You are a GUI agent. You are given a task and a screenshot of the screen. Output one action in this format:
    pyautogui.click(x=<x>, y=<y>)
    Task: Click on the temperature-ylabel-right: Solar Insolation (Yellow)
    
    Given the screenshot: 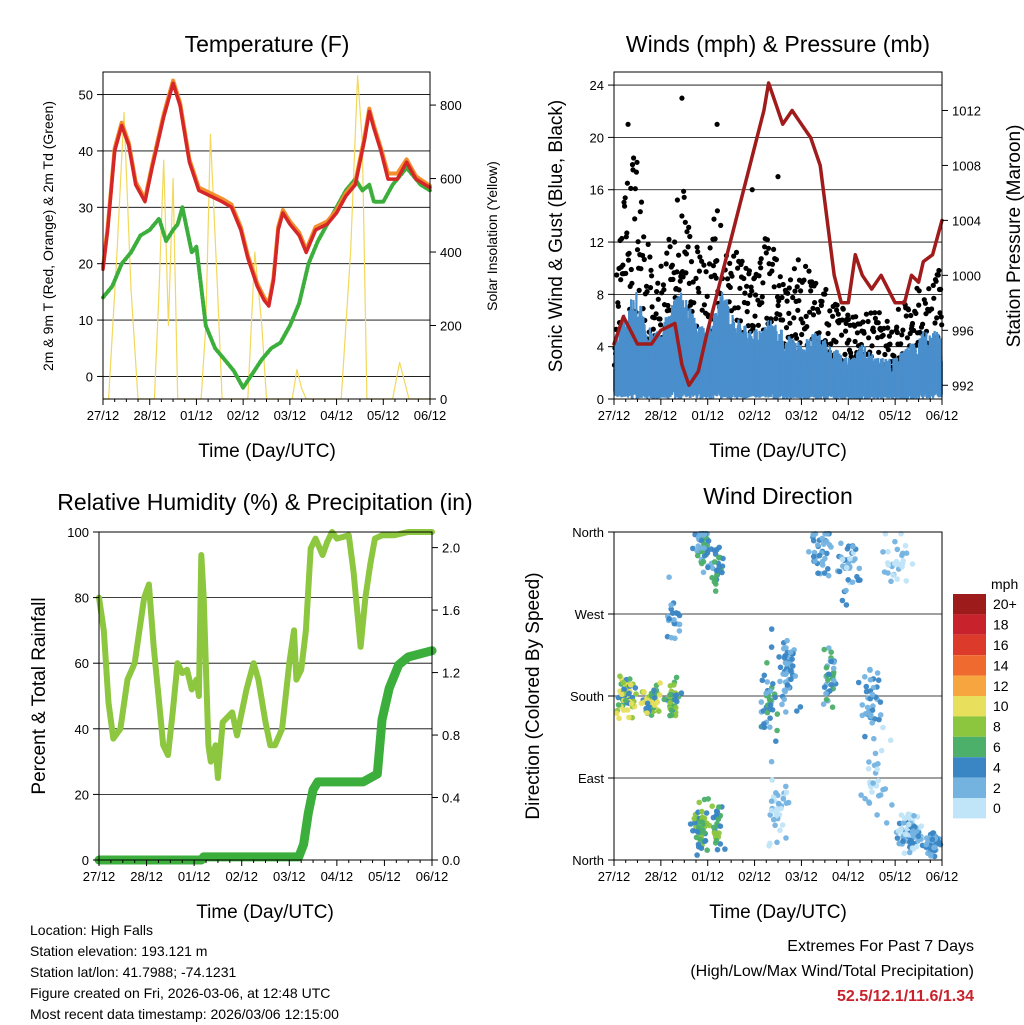 What is the action you would take?
    pyautogui.click(x=492, y=236)
    